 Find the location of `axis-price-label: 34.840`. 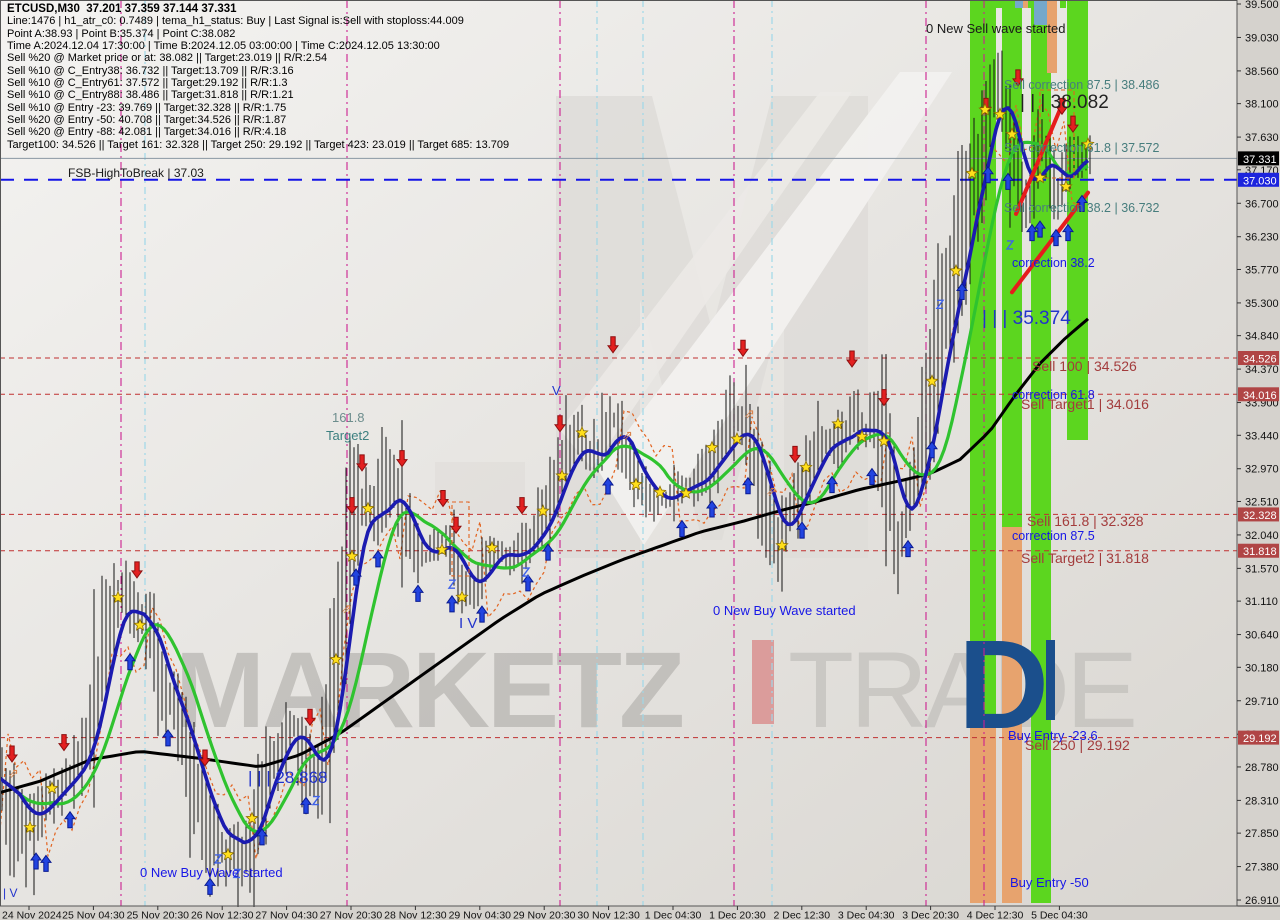

axis-price-label: 34.840 is located at coordinates (1262, 337).